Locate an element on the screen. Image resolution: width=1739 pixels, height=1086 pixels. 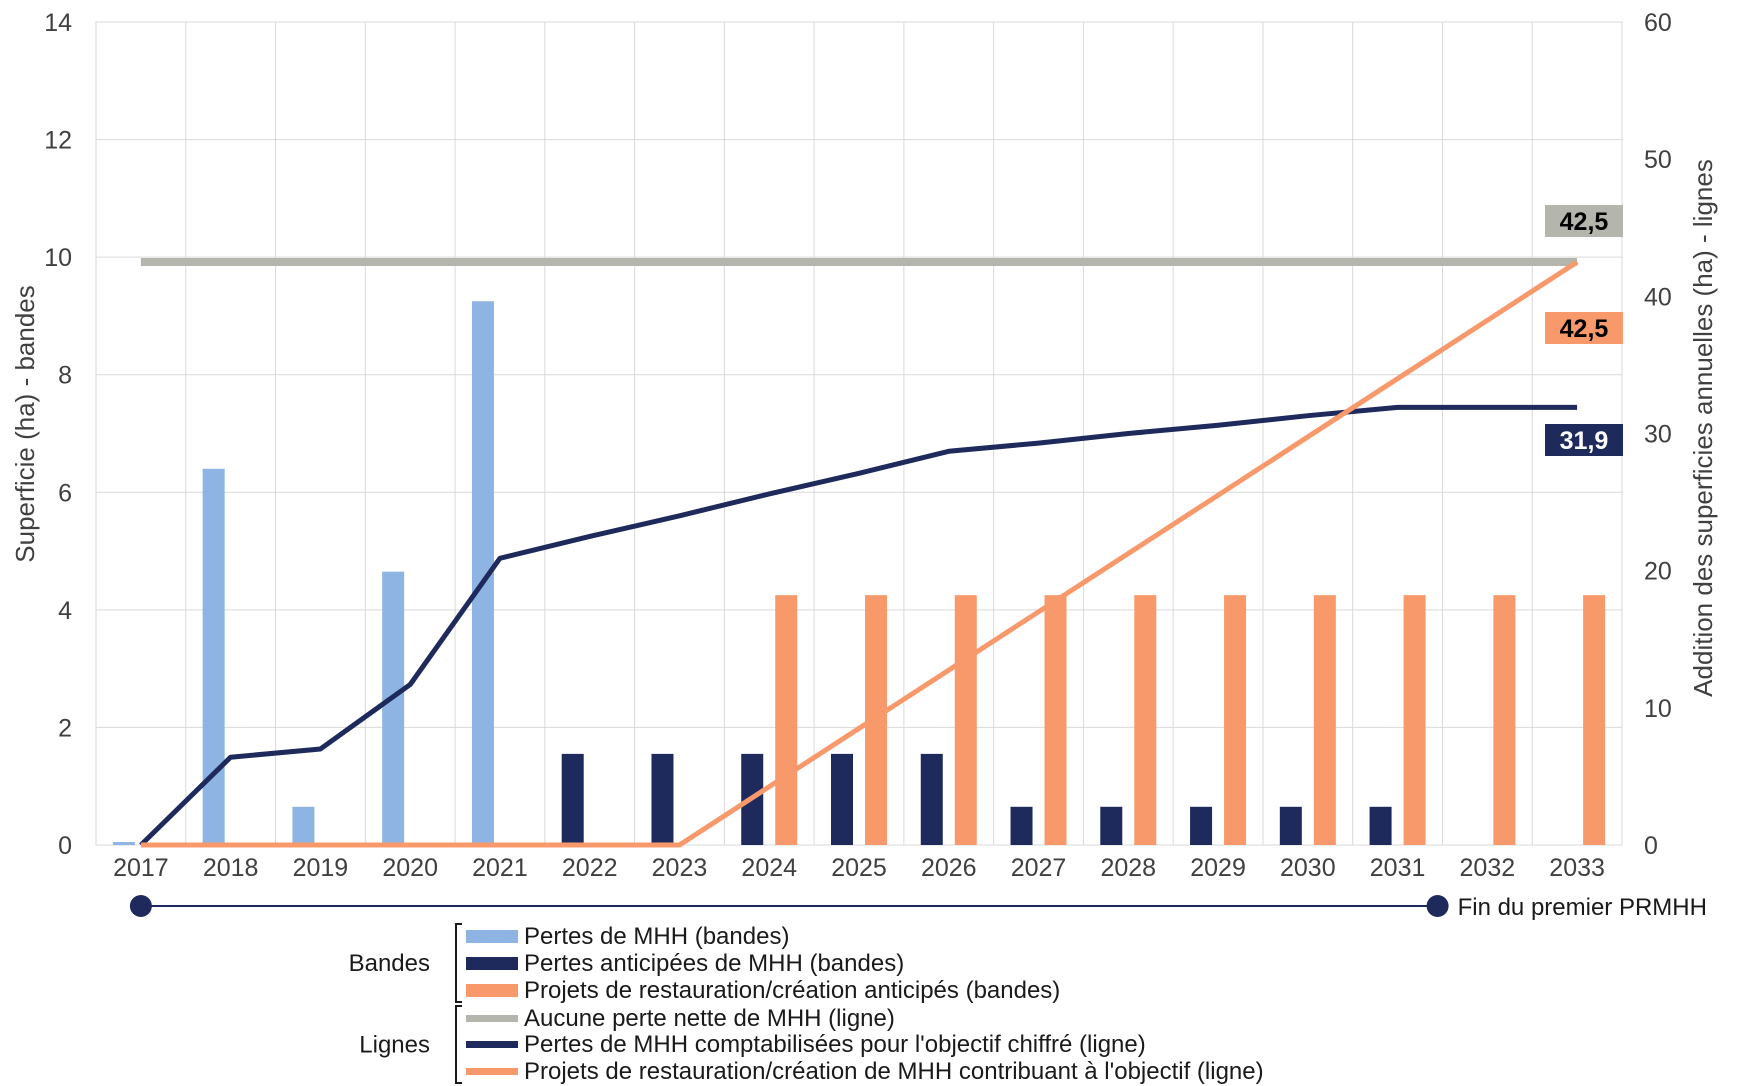
y-right-tick-label: 60 is located at coordinates (1658, 23).